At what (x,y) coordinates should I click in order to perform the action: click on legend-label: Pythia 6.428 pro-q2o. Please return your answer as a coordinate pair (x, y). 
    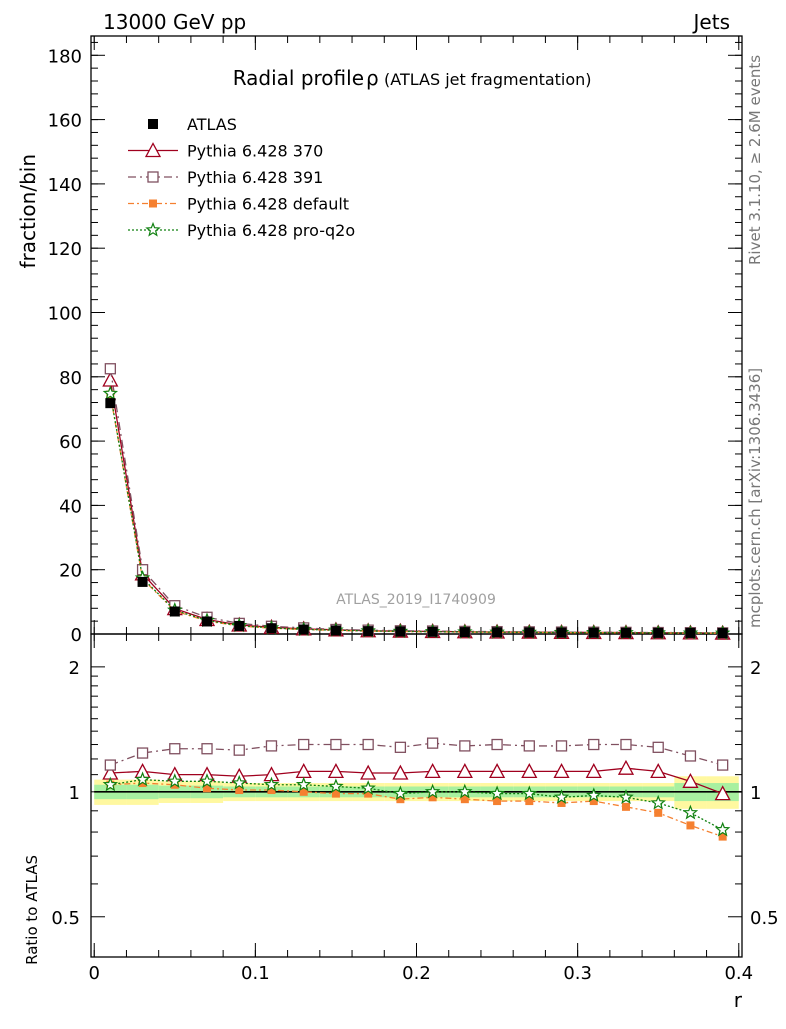
    Looking at the image, I should click on (271, 230).